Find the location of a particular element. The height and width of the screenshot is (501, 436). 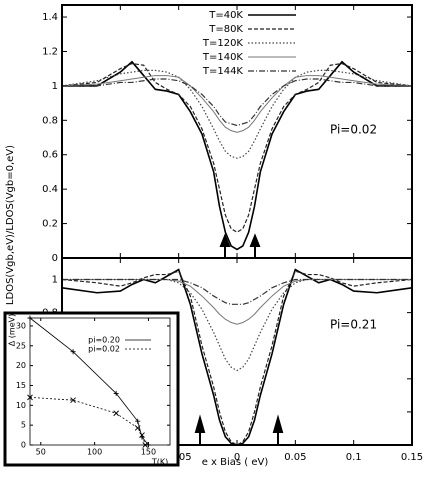

plot-frame is located at coordinates (100, 381).